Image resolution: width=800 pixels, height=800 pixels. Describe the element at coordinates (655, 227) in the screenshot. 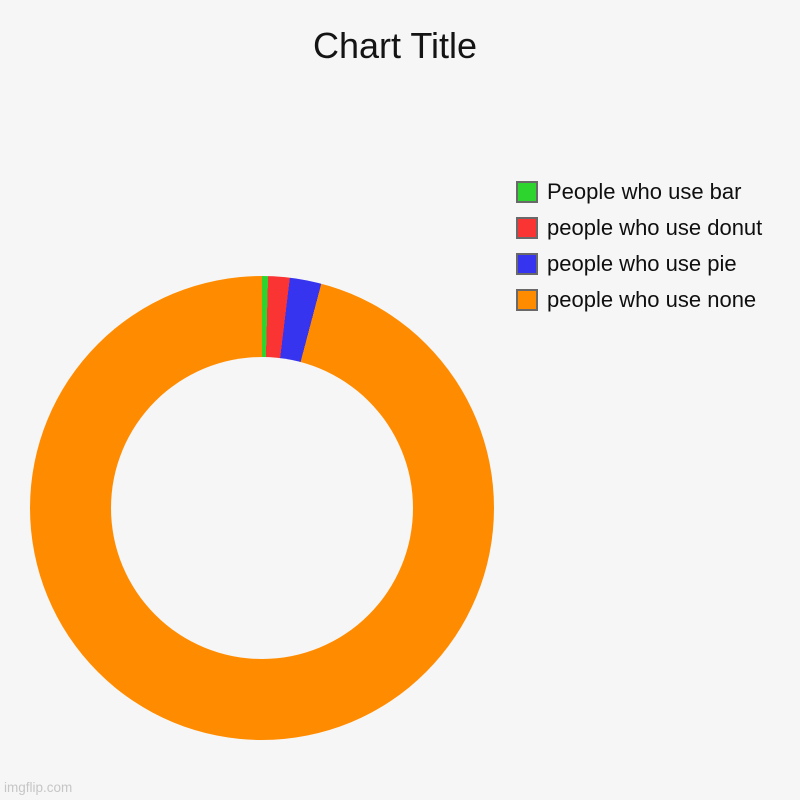

I see `legend-label: people who use donut` at that location.